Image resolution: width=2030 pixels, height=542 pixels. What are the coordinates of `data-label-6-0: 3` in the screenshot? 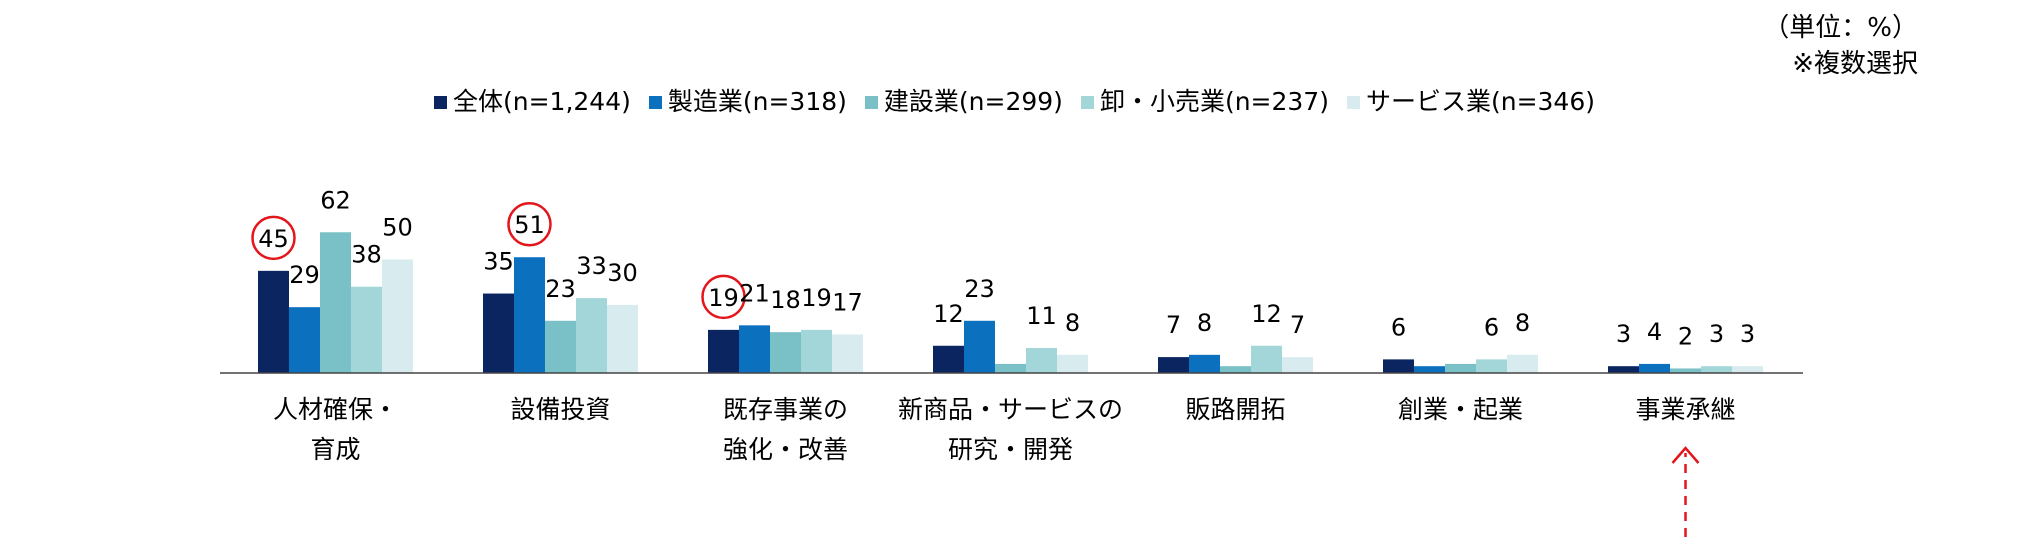 It's located at (1623, 334).